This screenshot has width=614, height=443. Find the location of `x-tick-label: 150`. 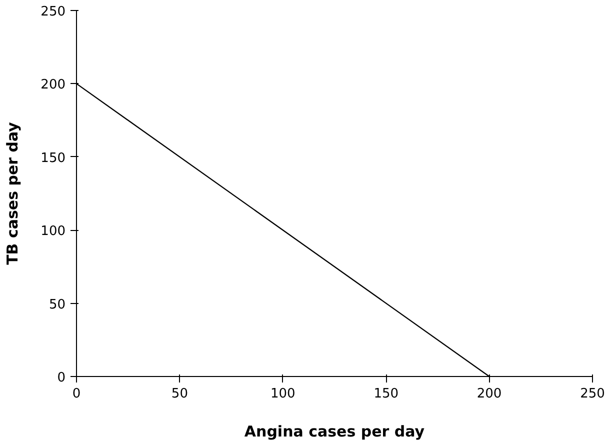

x-tick-label: 150 is located at coordinates (386, 394).